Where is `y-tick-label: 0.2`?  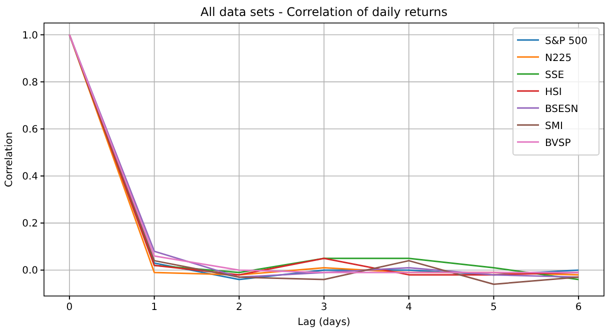
y-tick-label: 0.2 is located at coordinates (30, 224).